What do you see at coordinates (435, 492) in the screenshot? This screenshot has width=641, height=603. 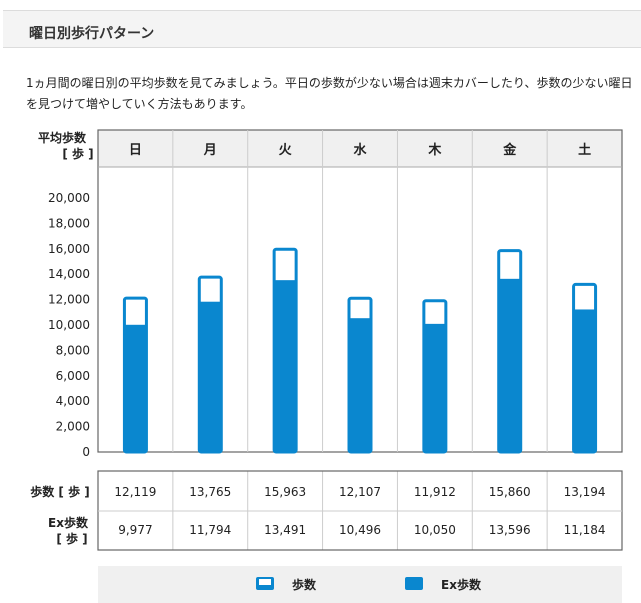 I see `steps-value: 11,912` at bounding box center [435, 492].